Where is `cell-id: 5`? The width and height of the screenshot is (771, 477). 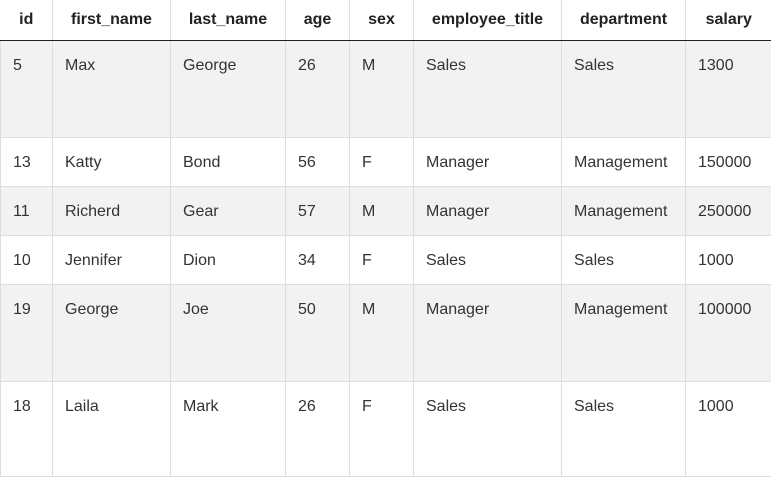 cell-id: 5 is located at coordinates (27, 88).